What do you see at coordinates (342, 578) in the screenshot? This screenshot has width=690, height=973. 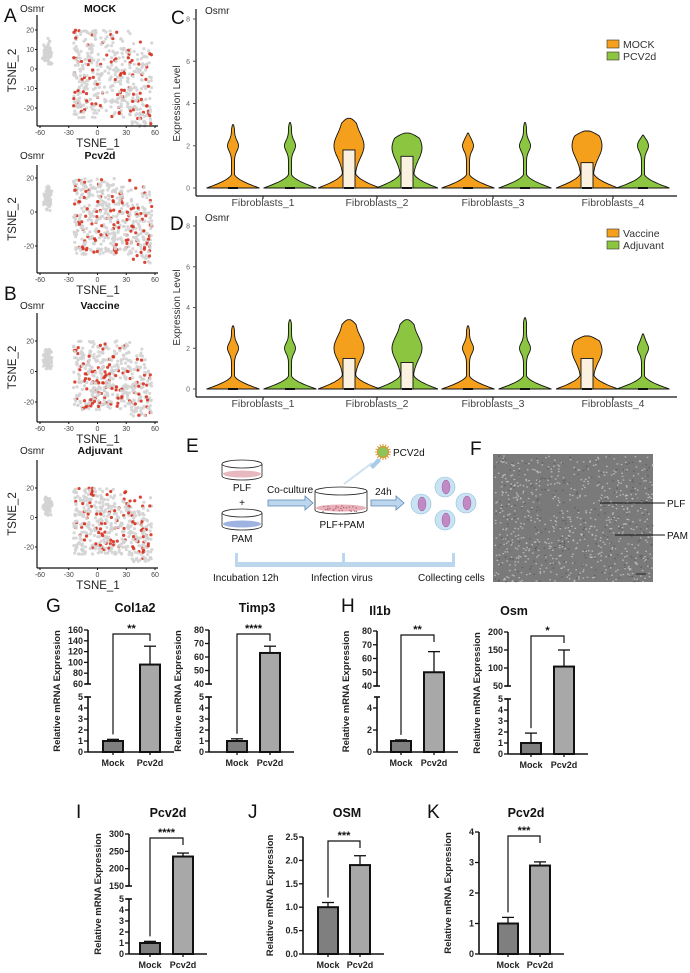 I see `timeline-step-label: Infection virus` at bounding box center [342, 578].